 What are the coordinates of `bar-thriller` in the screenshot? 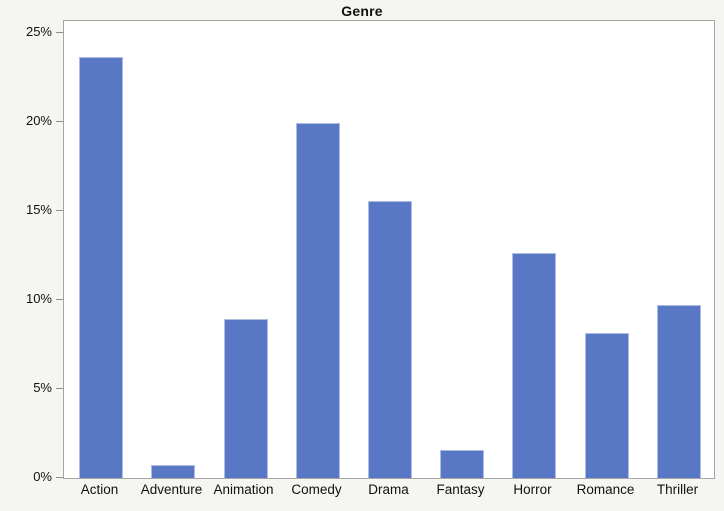 It's located at (679, 391).